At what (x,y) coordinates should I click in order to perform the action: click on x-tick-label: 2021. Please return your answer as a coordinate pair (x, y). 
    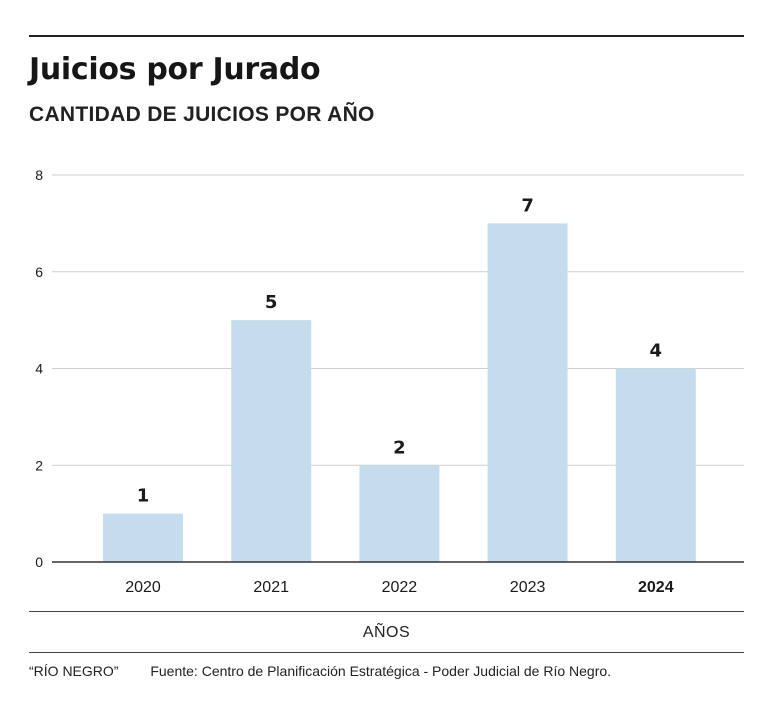
    Looking at the image, I should click on (271, 587).